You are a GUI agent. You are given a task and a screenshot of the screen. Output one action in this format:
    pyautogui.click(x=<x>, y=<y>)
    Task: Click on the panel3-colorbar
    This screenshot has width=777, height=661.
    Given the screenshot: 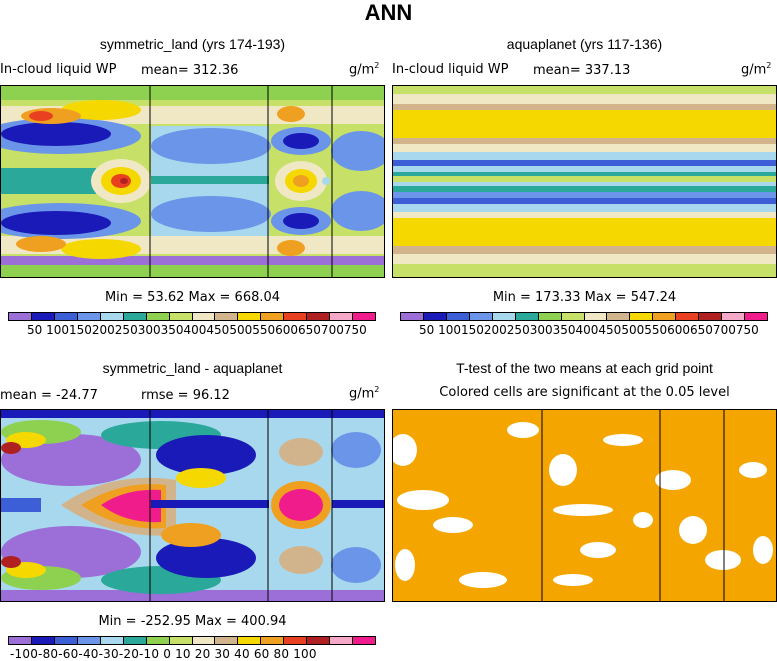 What is the action you would take?
    pyautogui.click(x=192, y=640)
    